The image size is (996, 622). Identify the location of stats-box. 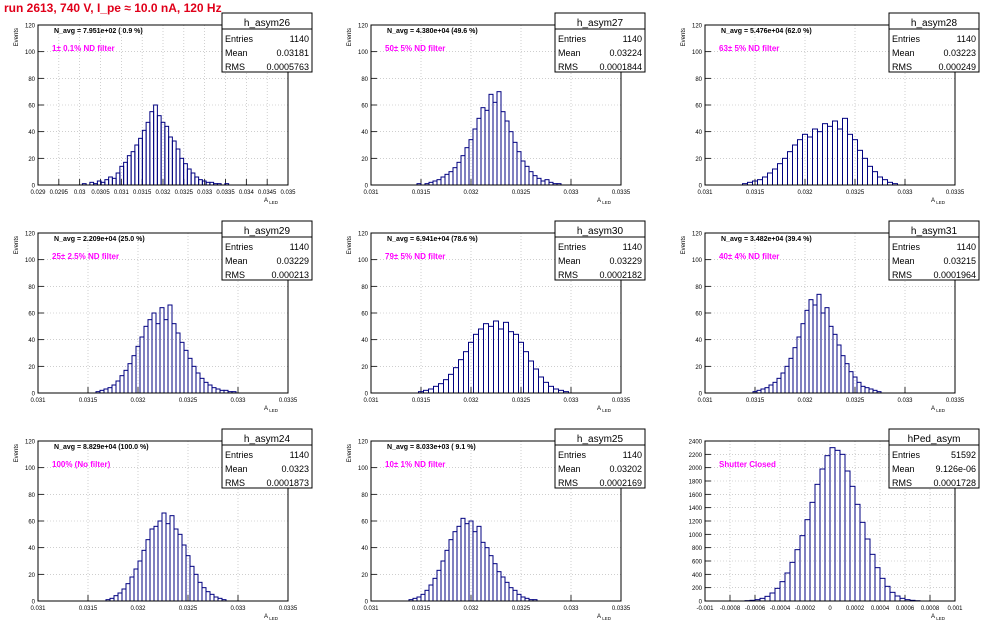
(600, 250).